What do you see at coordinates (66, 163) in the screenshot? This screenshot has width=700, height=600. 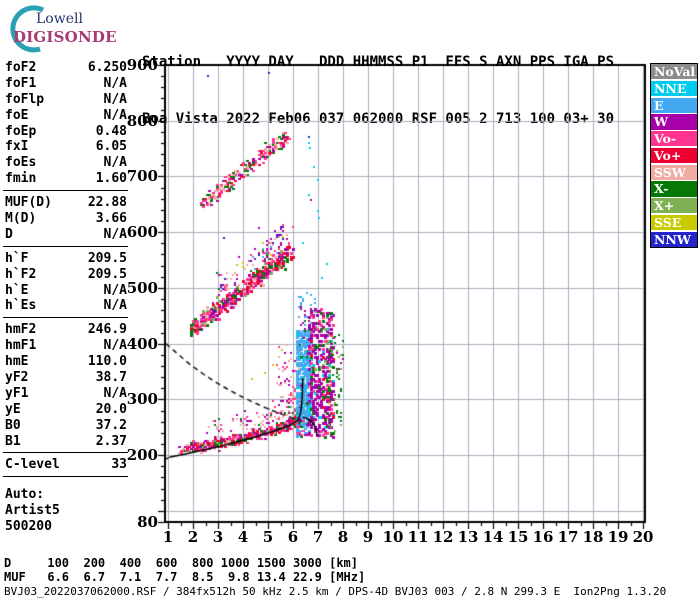 I see `panel-row-foes: foEs N/A` at bounding box center [66, 163].